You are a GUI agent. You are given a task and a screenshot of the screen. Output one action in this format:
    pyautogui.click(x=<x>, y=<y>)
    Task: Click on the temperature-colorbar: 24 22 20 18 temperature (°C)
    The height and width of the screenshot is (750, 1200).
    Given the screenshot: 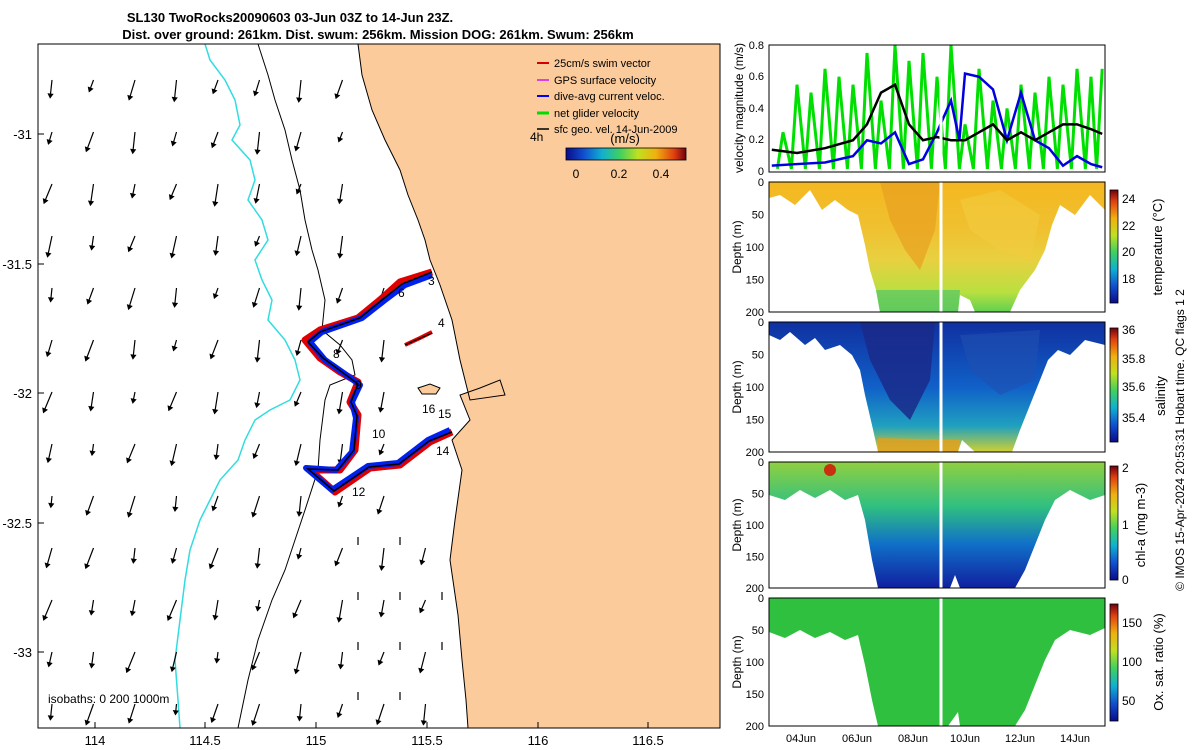 What is the action you would take?
    pyautogui.click(x=1137, y=246)
    